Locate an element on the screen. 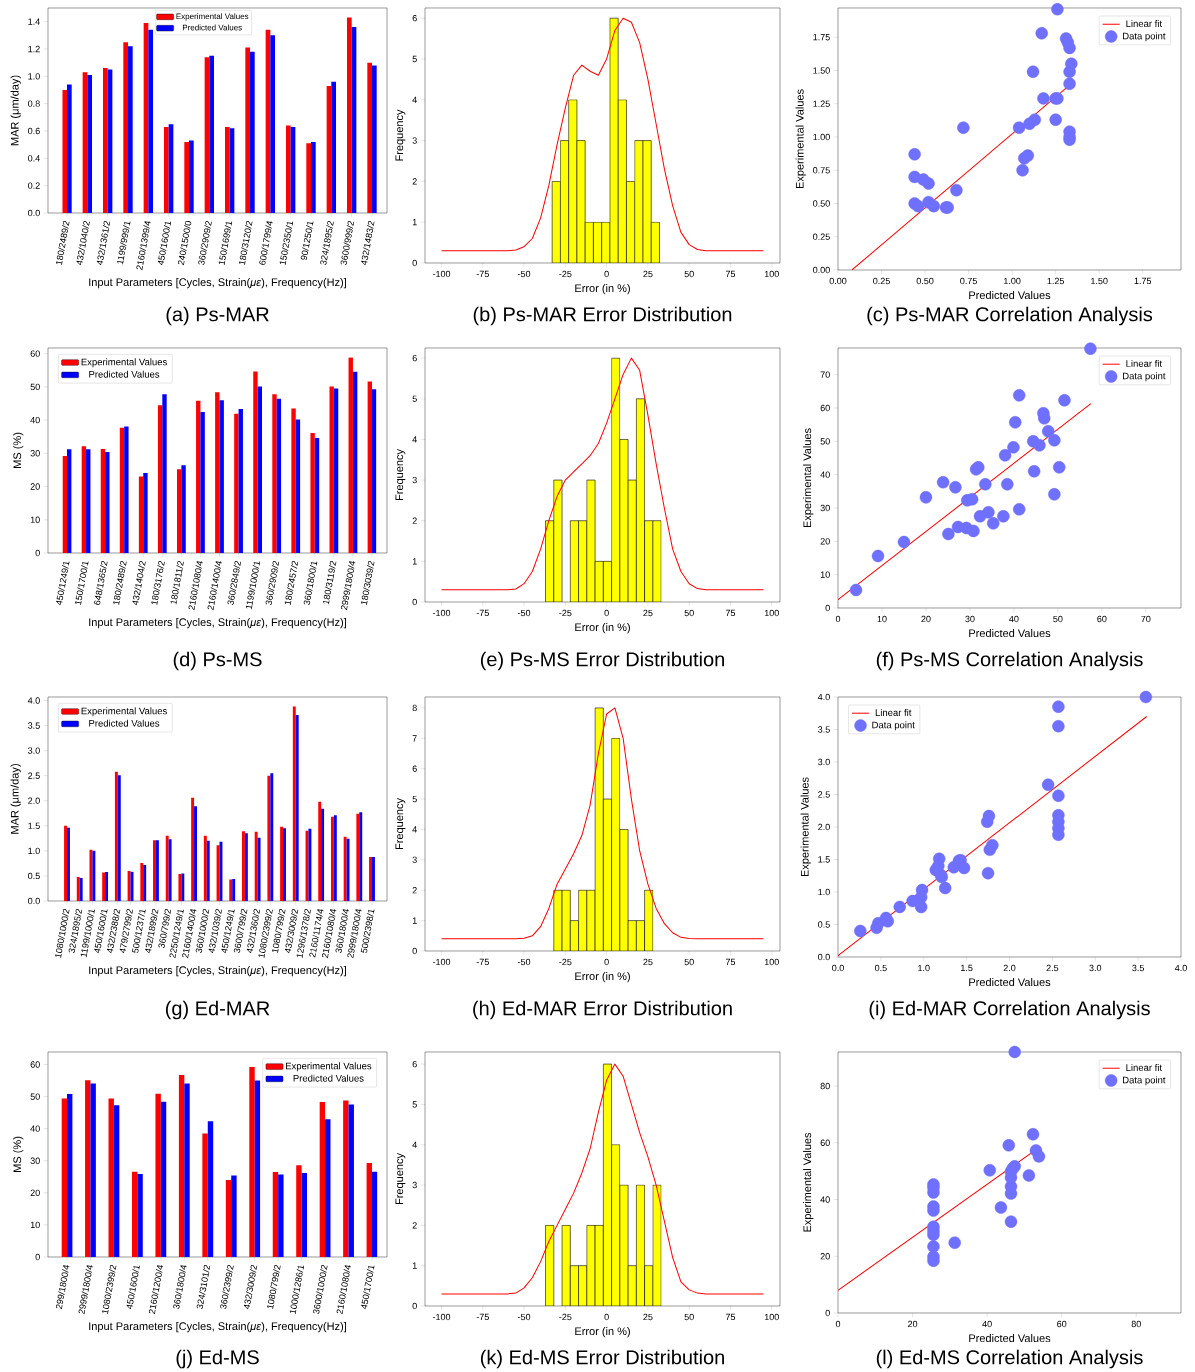 Image resolution: width=1195 pixels, height=1372 pixels. y-tick-label: 0.0 is located at coordinates (34, 213).